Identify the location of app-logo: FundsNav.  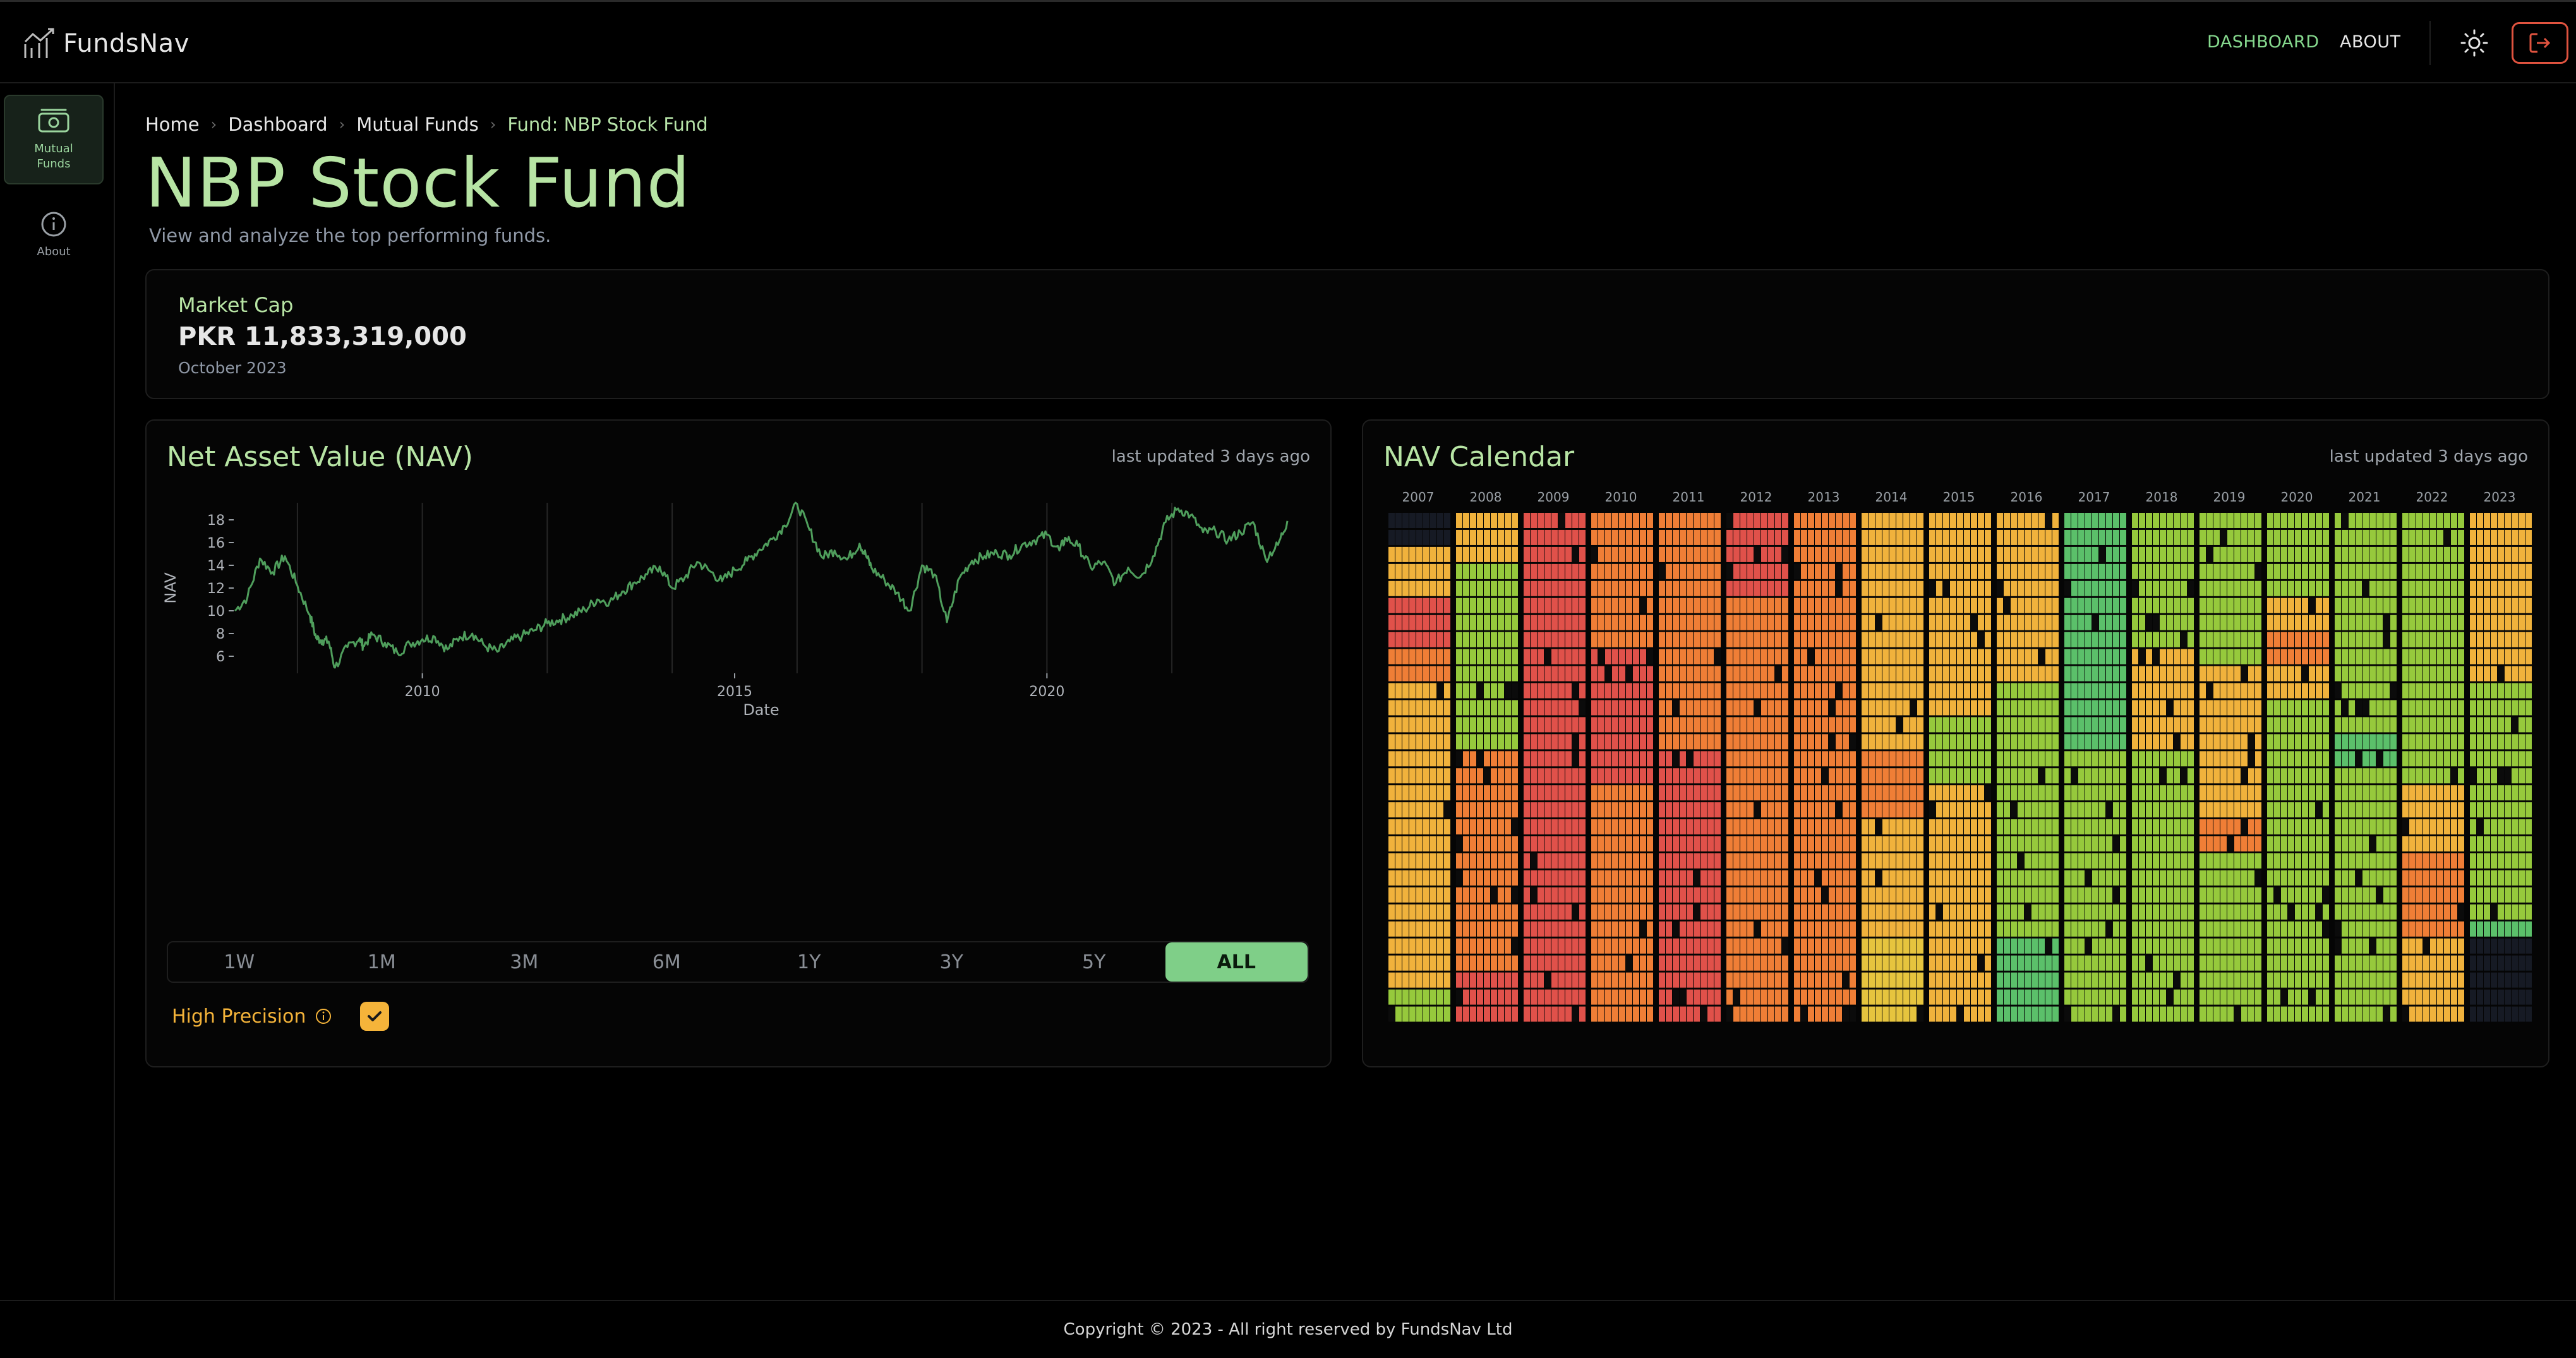
(106, 44).